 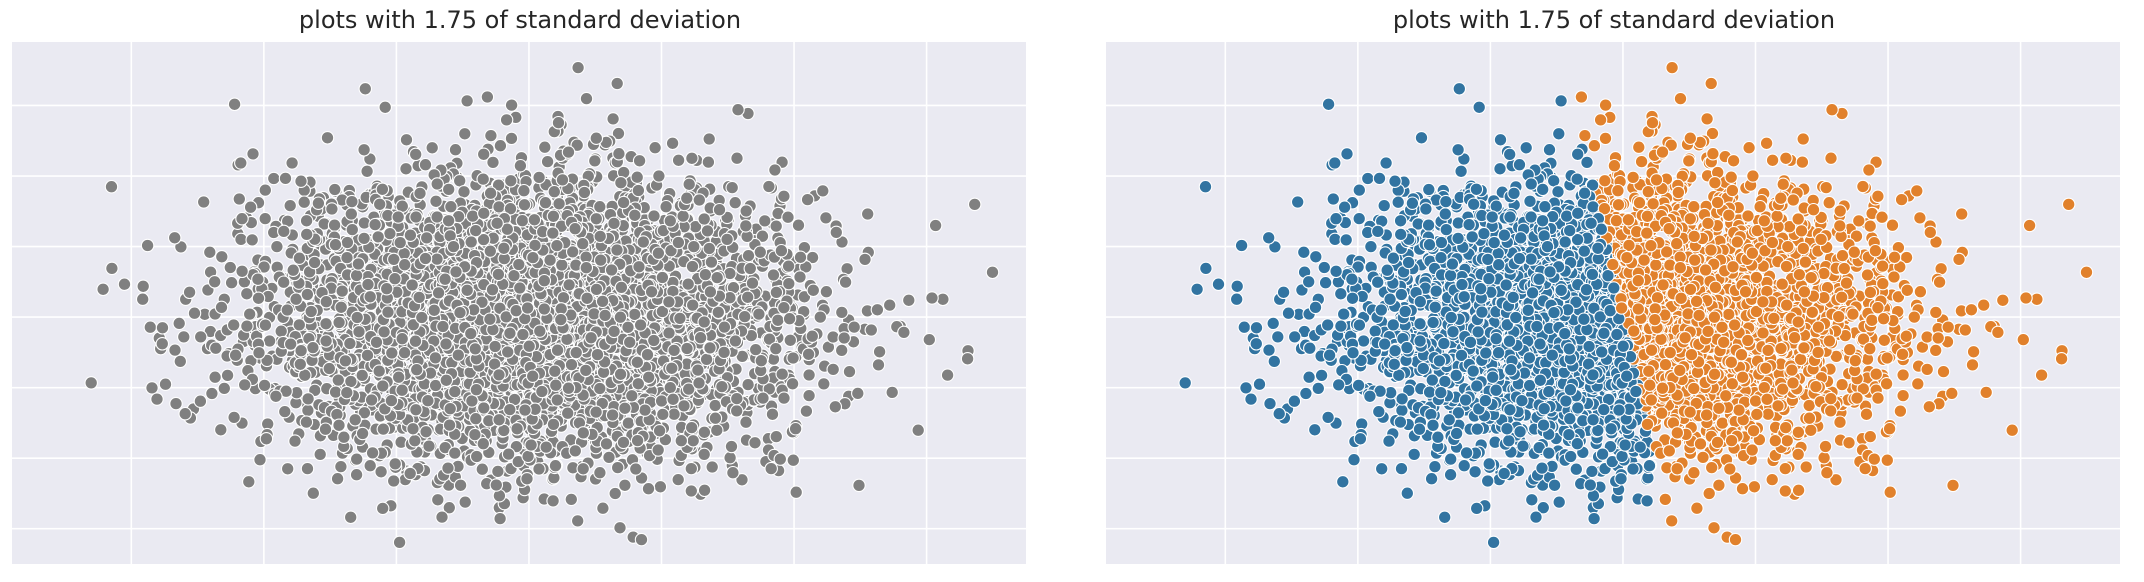 I want to click on chart-title: plots with 1.75 of standard deviation, so click(x=520, y=20).